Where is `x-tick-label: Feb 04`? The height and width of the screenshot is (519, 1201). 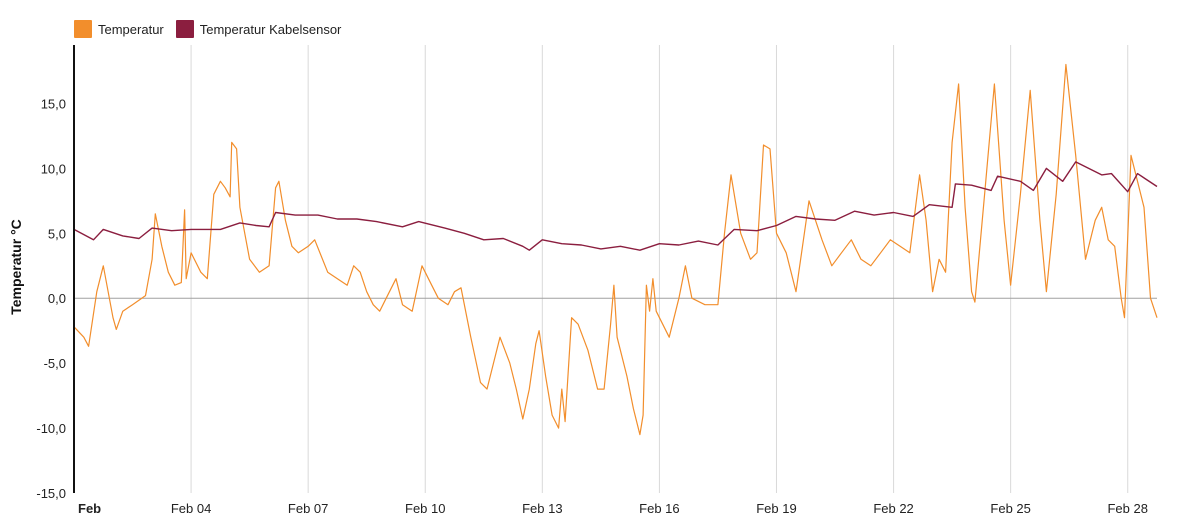 x-tick-label: Feb 04 is located at coordinates (191, 508).